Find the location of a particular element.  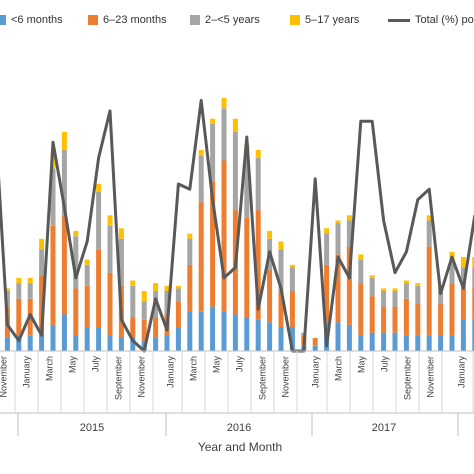

year-label-2016: 2016 is located at coordinates (239, 428).